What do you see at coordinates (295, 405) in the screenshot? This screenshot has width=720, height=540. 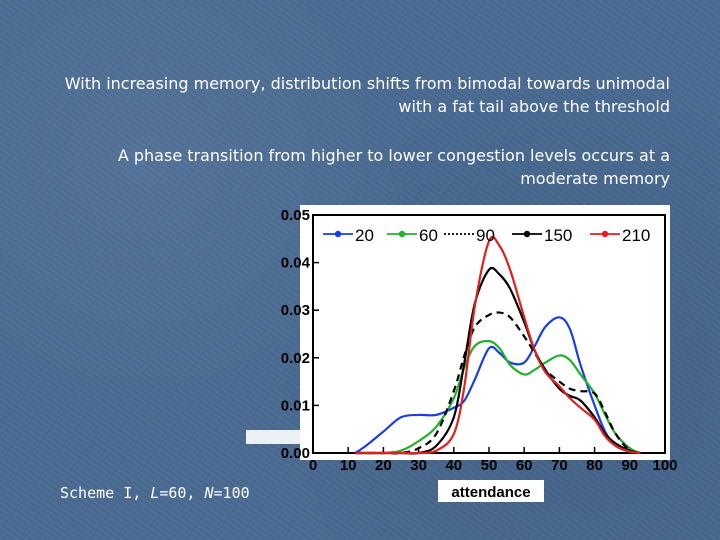 I see `y-tick-label: 0.01` at bounding box center [295, 405].